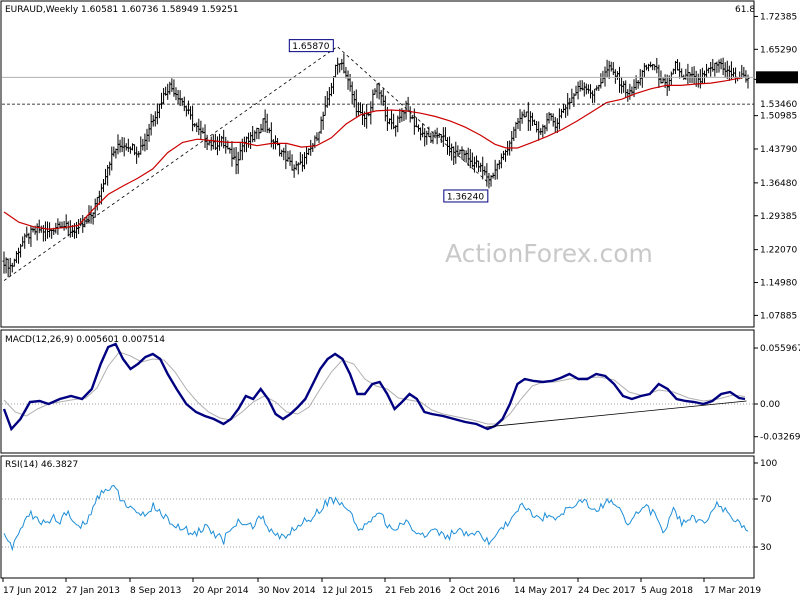 Image resolution: width=800 pixels, height=600 pixels. I want to click on annotation-label: 1.36240, so click(465, 197).